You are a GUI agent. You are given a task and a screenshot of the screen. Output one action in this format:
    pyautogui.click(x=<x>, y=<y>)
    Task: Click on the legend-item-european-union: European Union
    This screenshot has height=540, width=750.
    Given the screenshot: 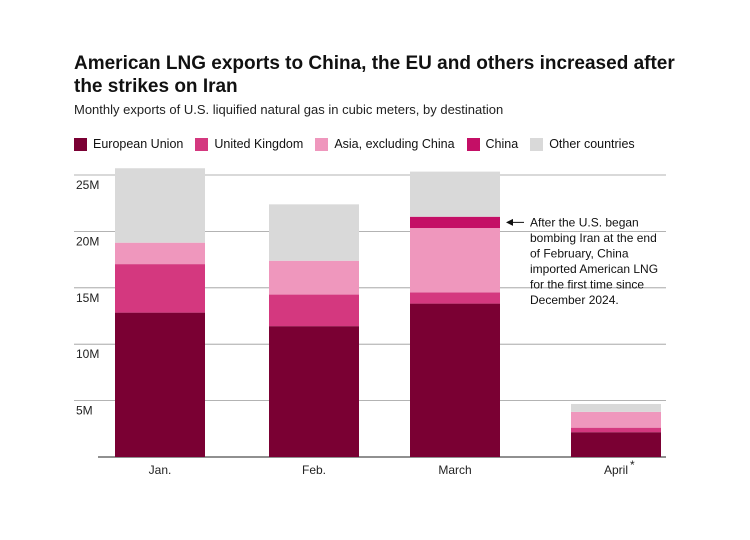 What is the action you would take?
    pyautogui.click(x=128, y=144)
    